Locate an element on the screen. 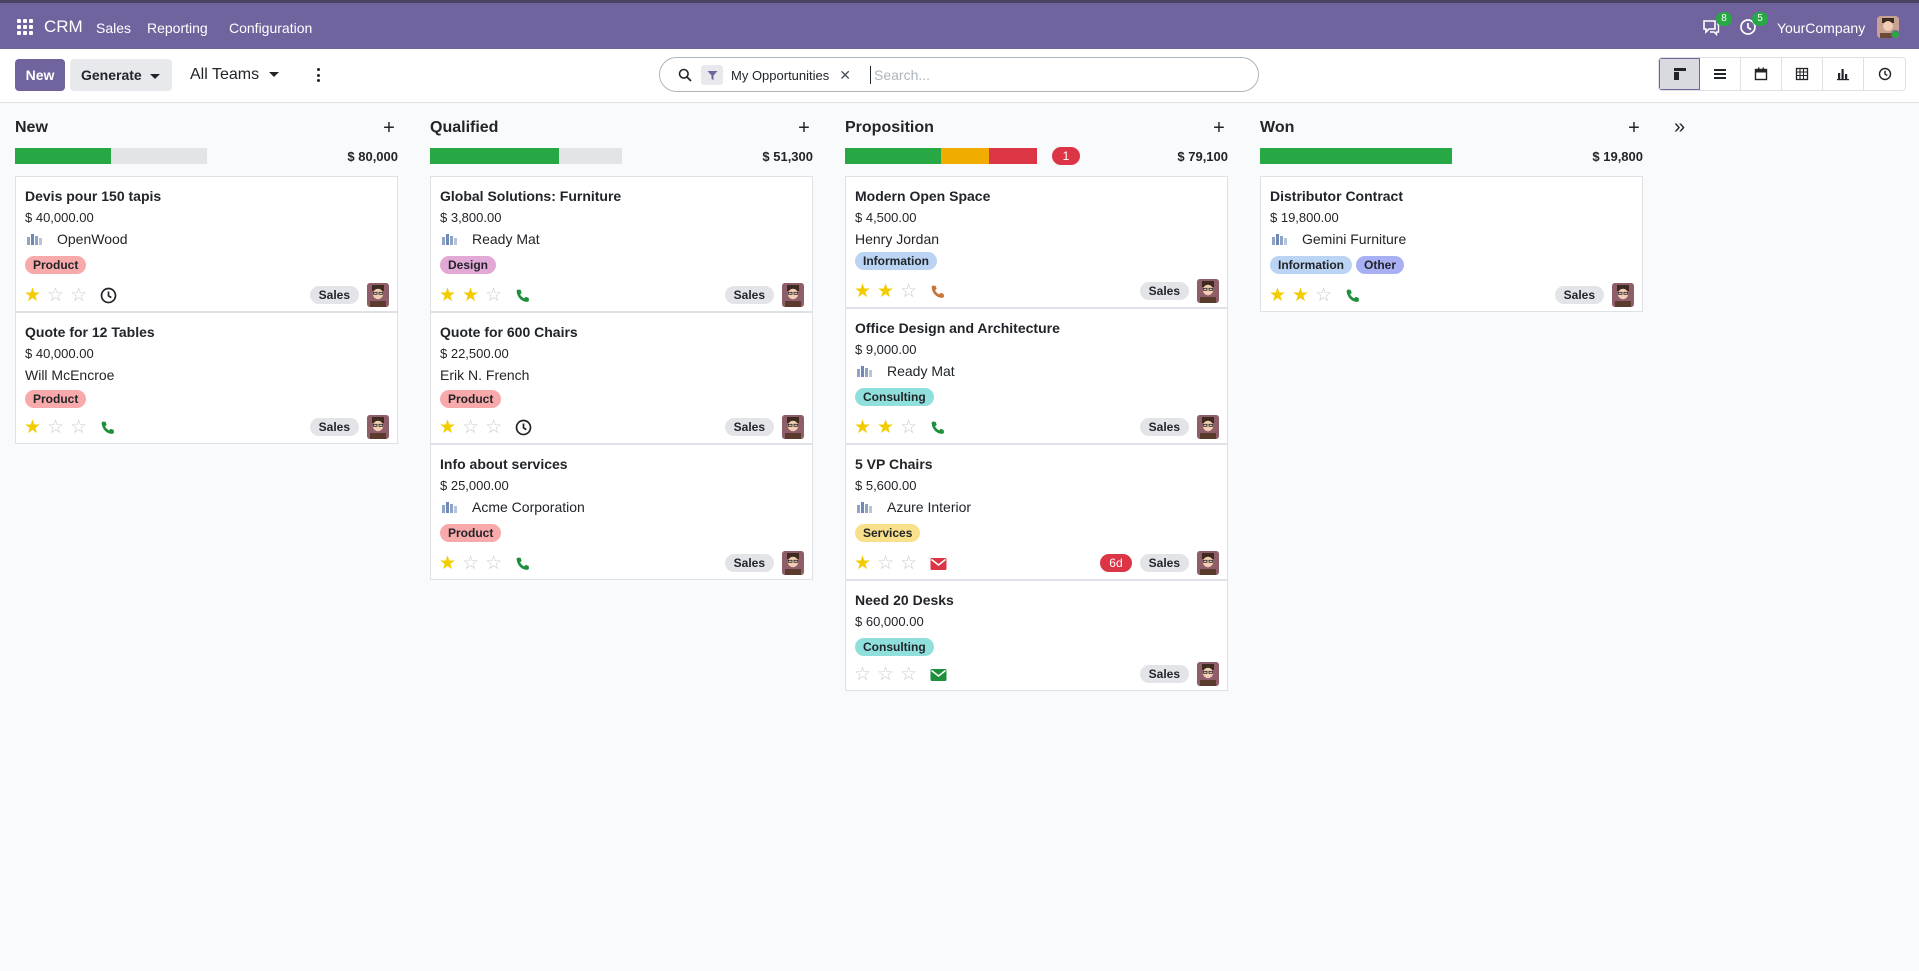  progress-segment-red is located at coordinates (1013, 156).